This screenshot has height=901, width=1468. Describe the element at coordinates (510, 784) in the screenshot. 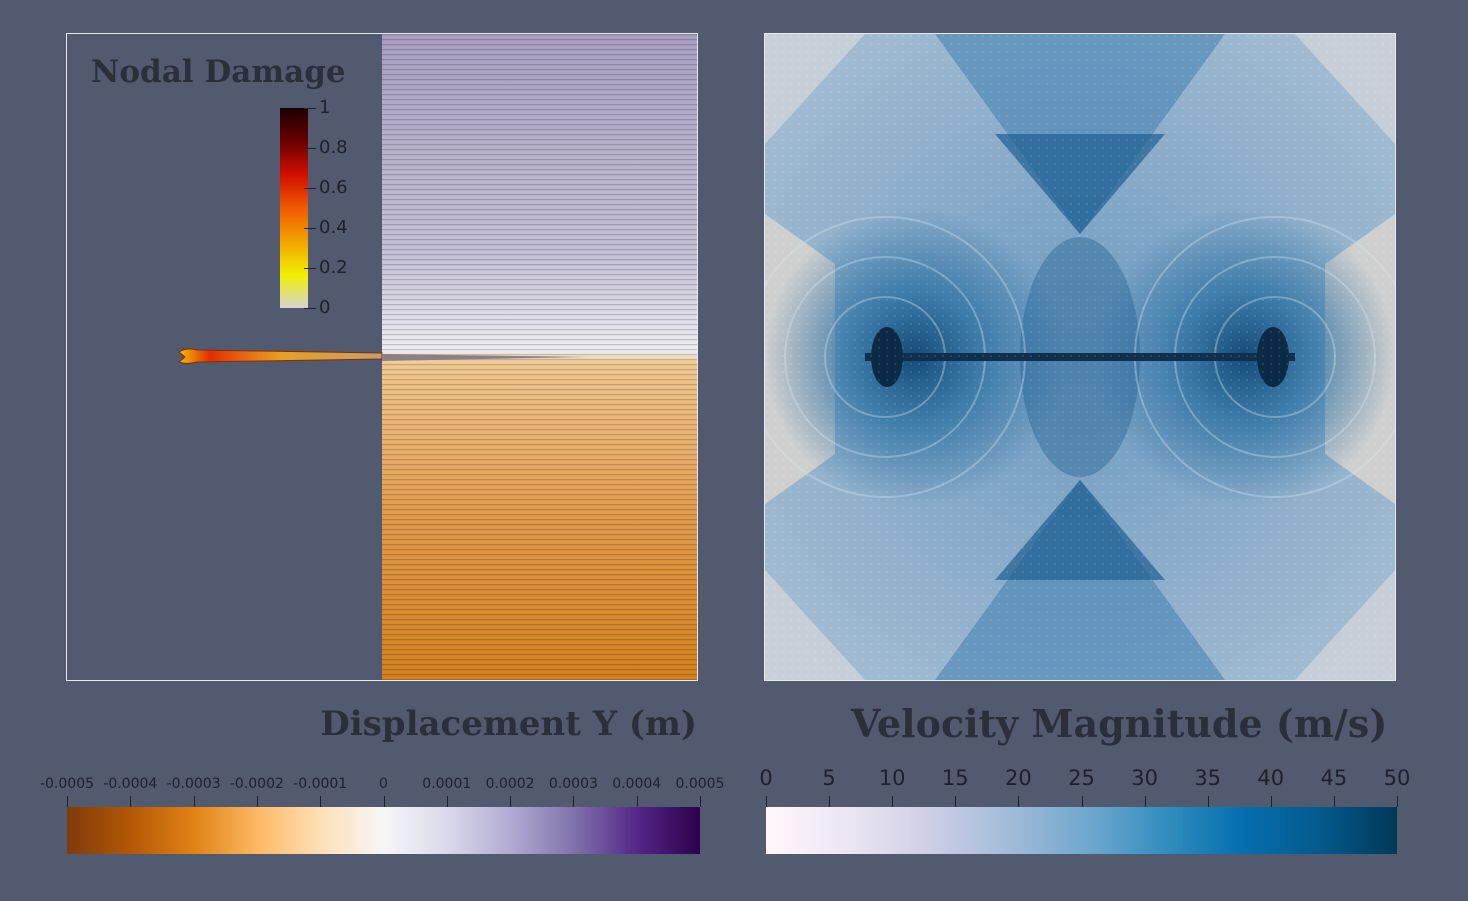

I see `tick-label: 0.0002` at that location.